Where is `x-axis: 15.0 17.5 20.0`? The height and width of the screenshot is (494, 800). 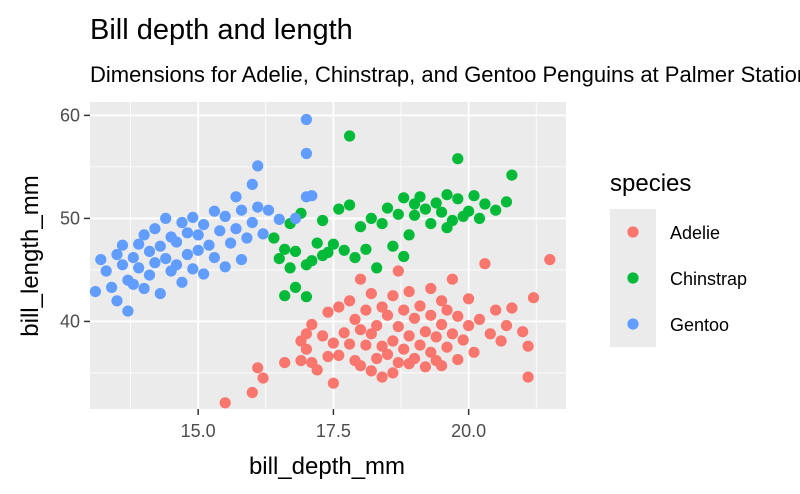
x-axis: 15.0 17.5 20.0 is located at coordinates (333, 425).